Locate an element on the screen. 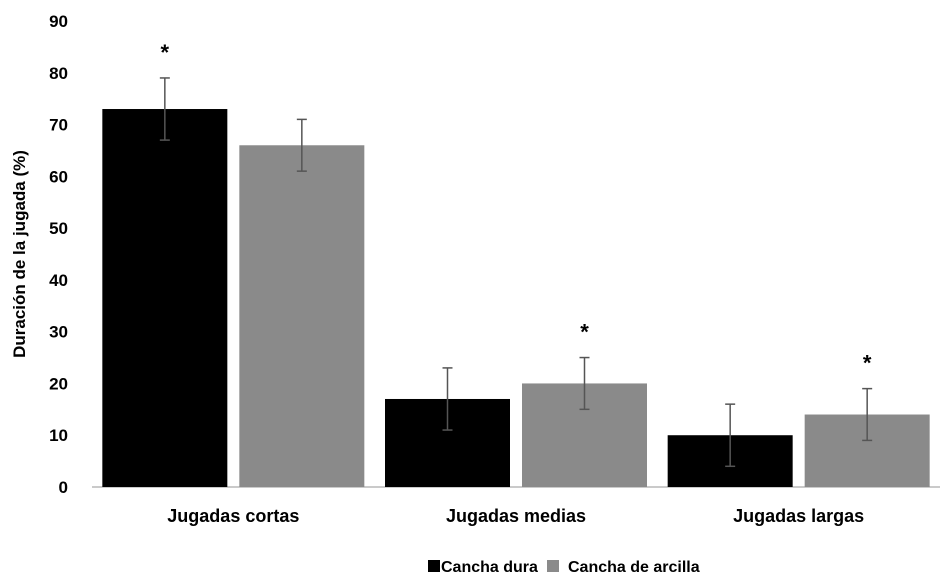  x-category-label: Jugadas cortas is located at coordinates (233, 516).